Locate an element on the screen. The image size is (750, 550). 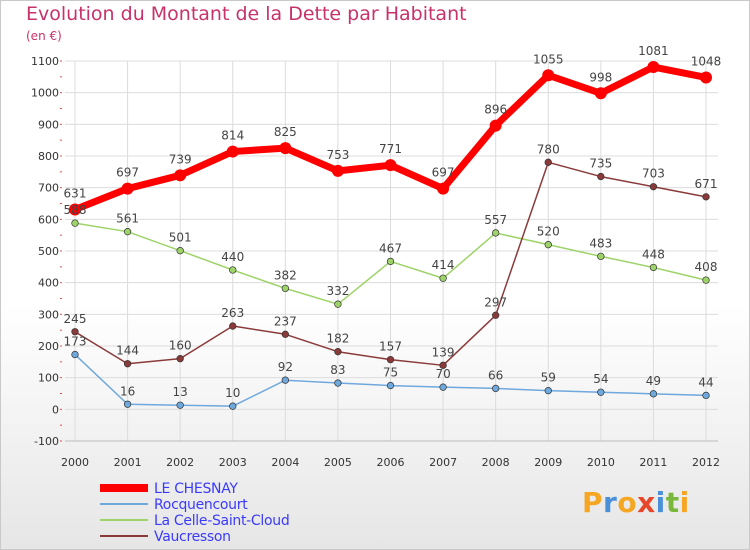
legend-item-la-celle-saint-cloud: La Celle-Saint-Cloud is located at coordinates (230, 522).